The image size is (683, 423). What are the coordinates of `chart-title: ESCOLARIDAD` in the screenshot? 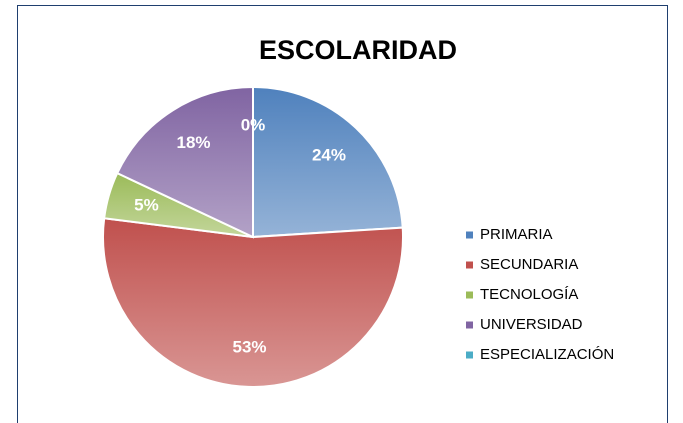 It's located at (358, 50).